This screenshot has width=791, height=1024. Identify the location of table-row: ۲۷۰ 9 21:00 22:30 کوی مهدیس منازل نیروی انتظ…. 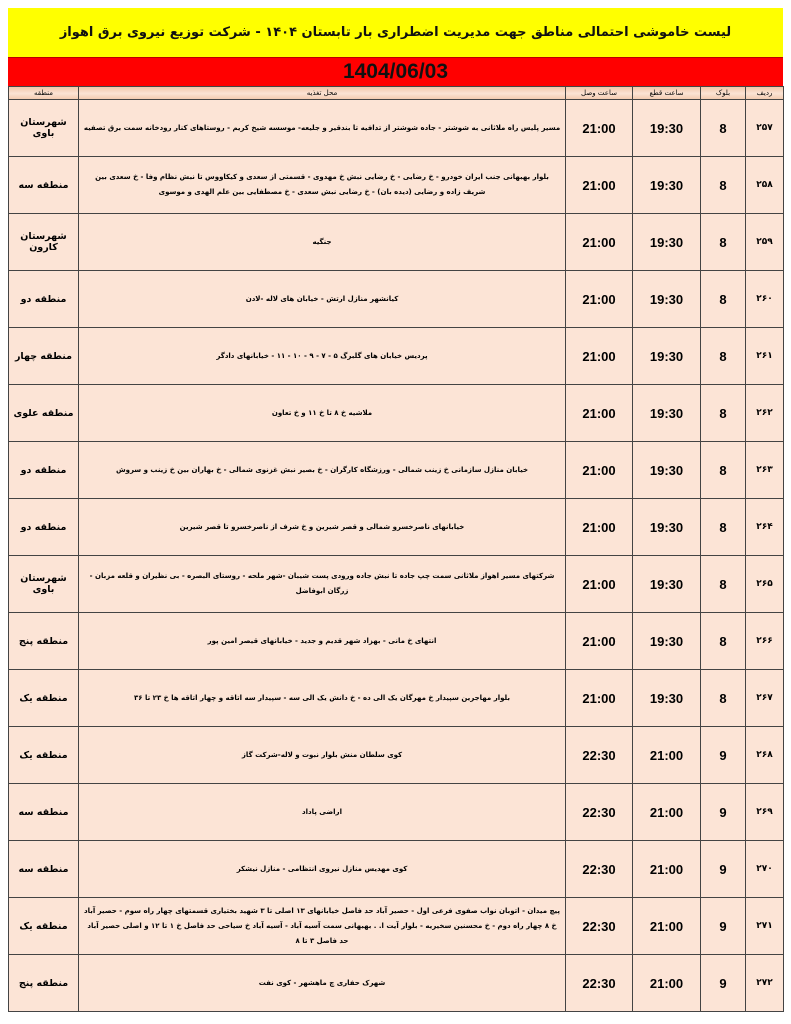
(396, 869).